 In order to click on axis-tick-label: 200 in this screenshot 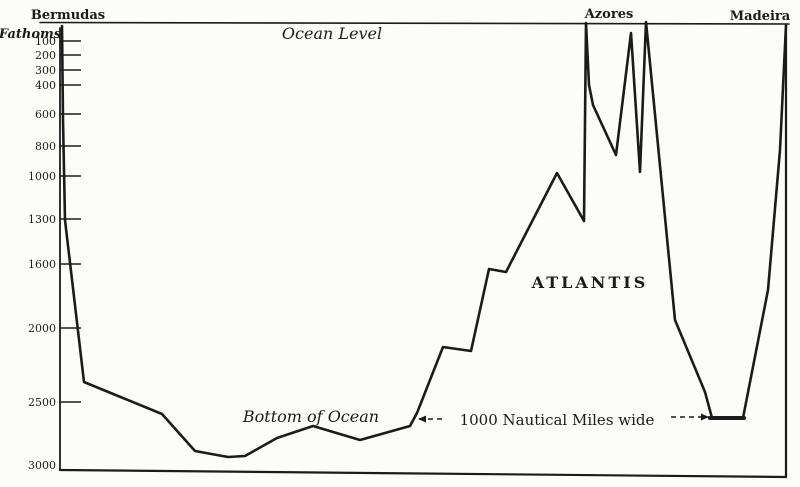, I will do `click(45, 55)`.